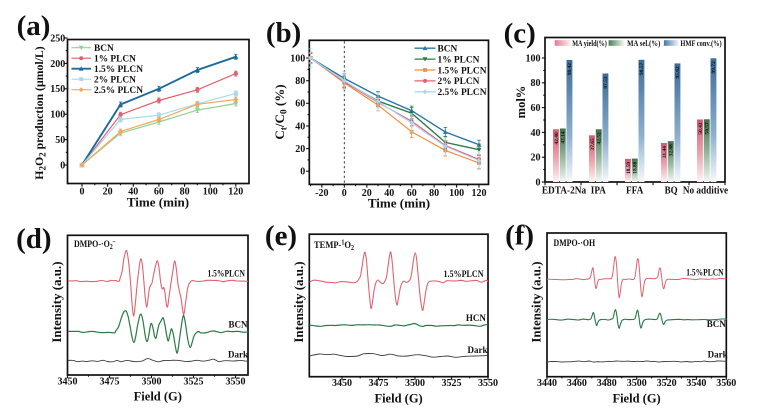 The height and width of the screenshot is (411, 762). Describe the element at coordinates (706, 191) in the screenshot. I see `svg-text: No additive` at that location.